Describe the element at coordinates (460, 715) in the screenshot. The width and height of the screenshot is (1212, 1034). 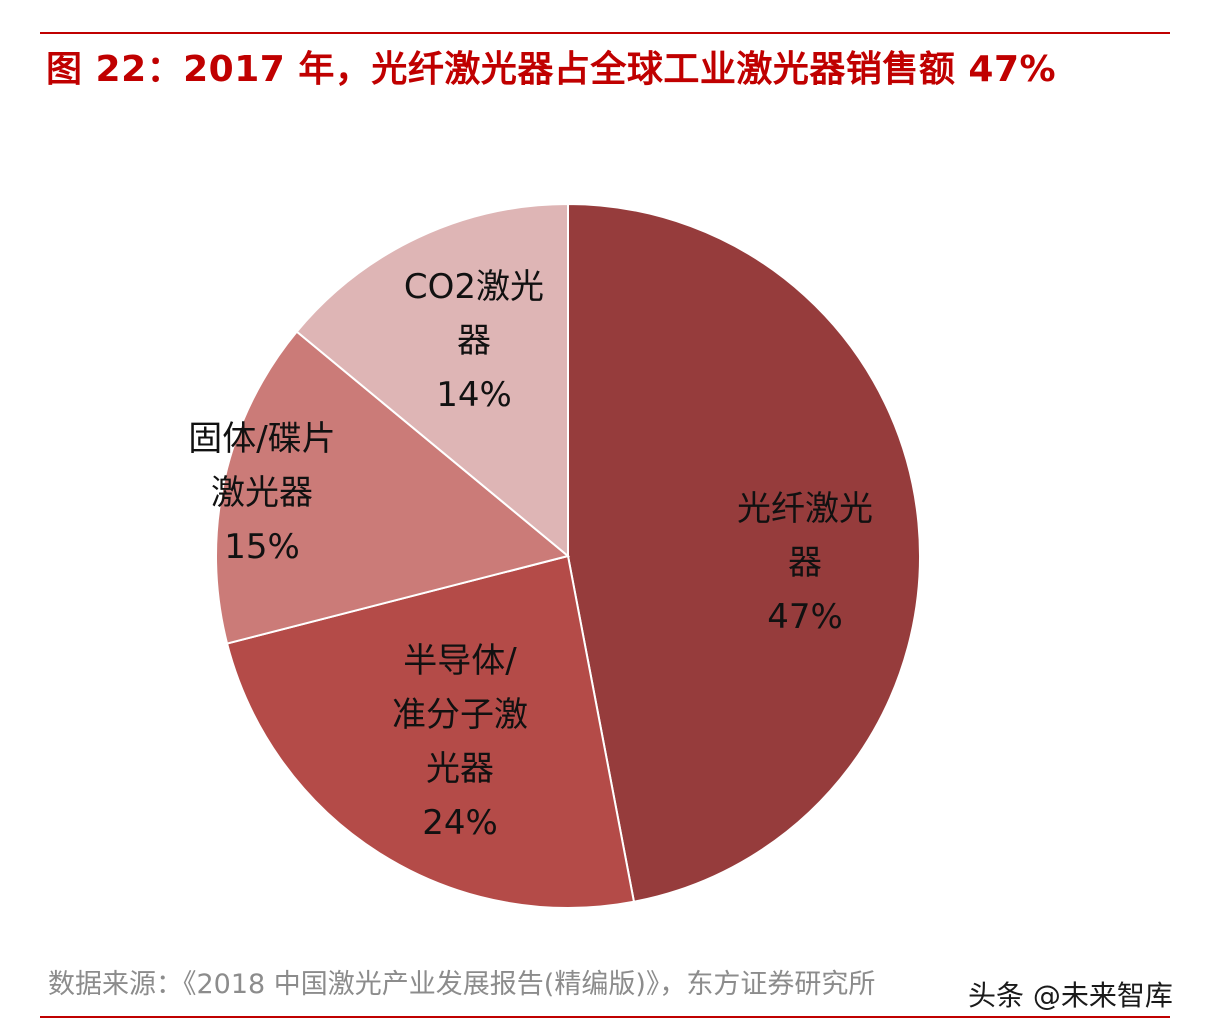
I see `slice-label-2: 准分子激` at that location.